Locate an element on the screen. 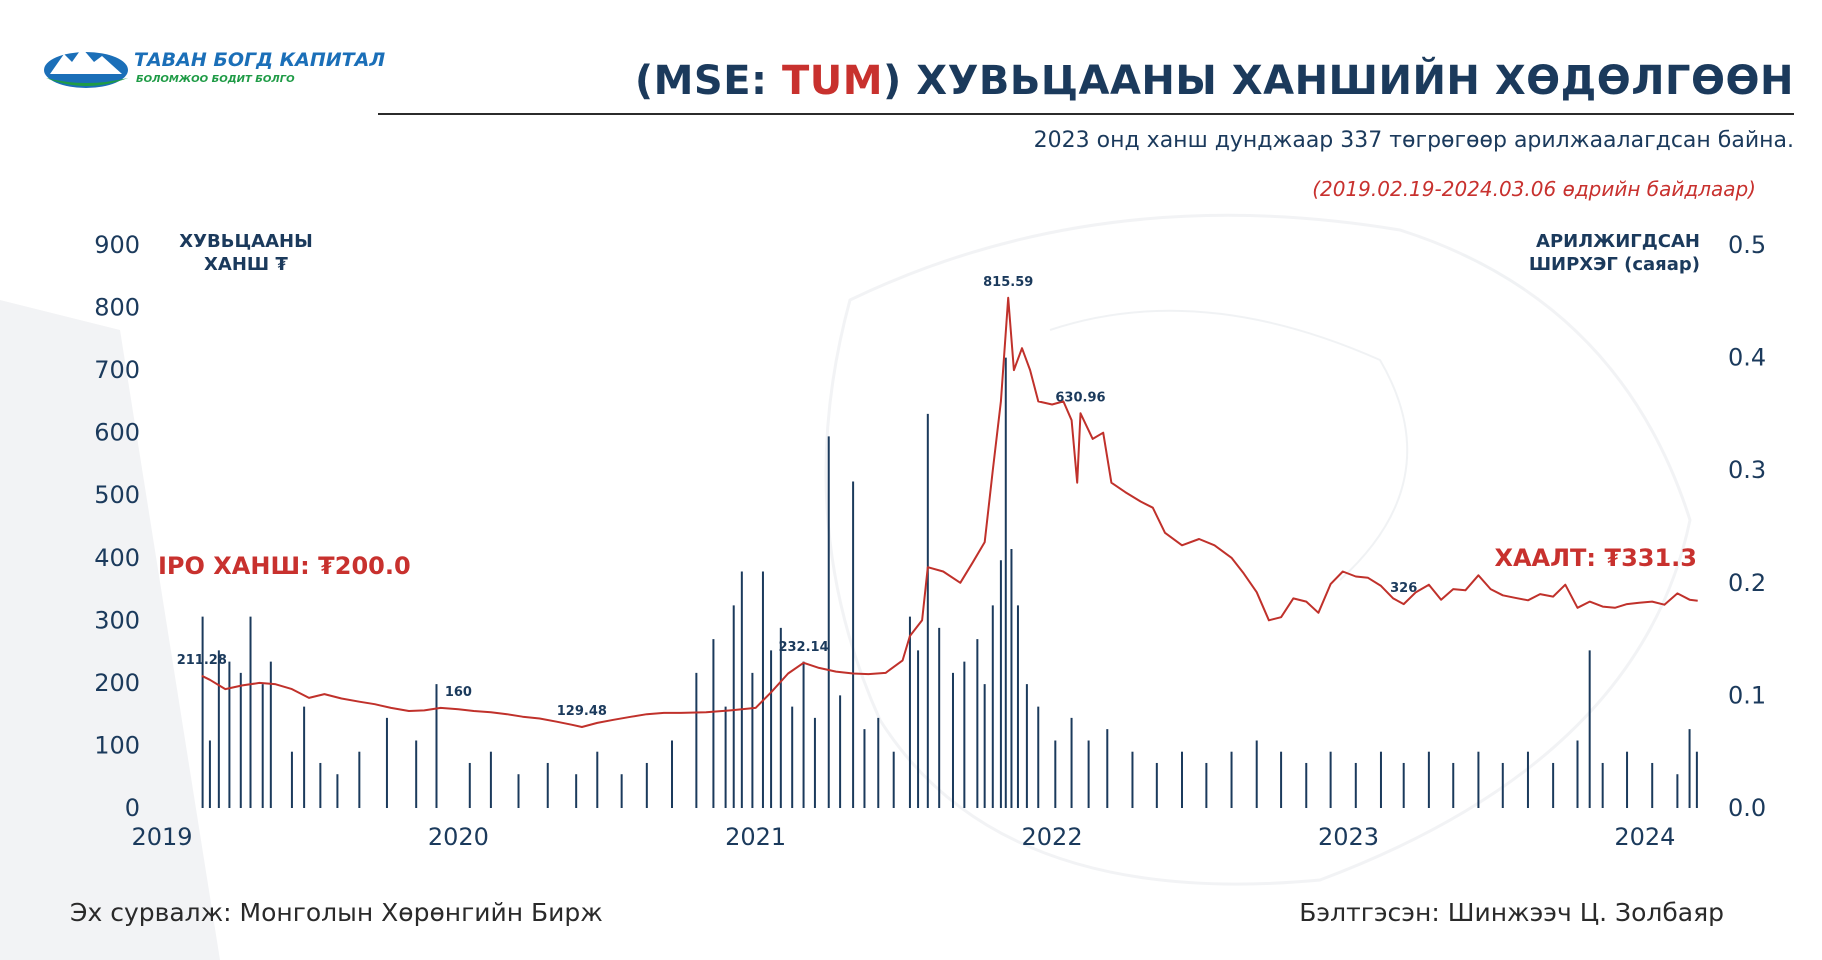 The image size is (1822, 960). right-tick-label: 0.3 is located at coordinates (1747, 470).